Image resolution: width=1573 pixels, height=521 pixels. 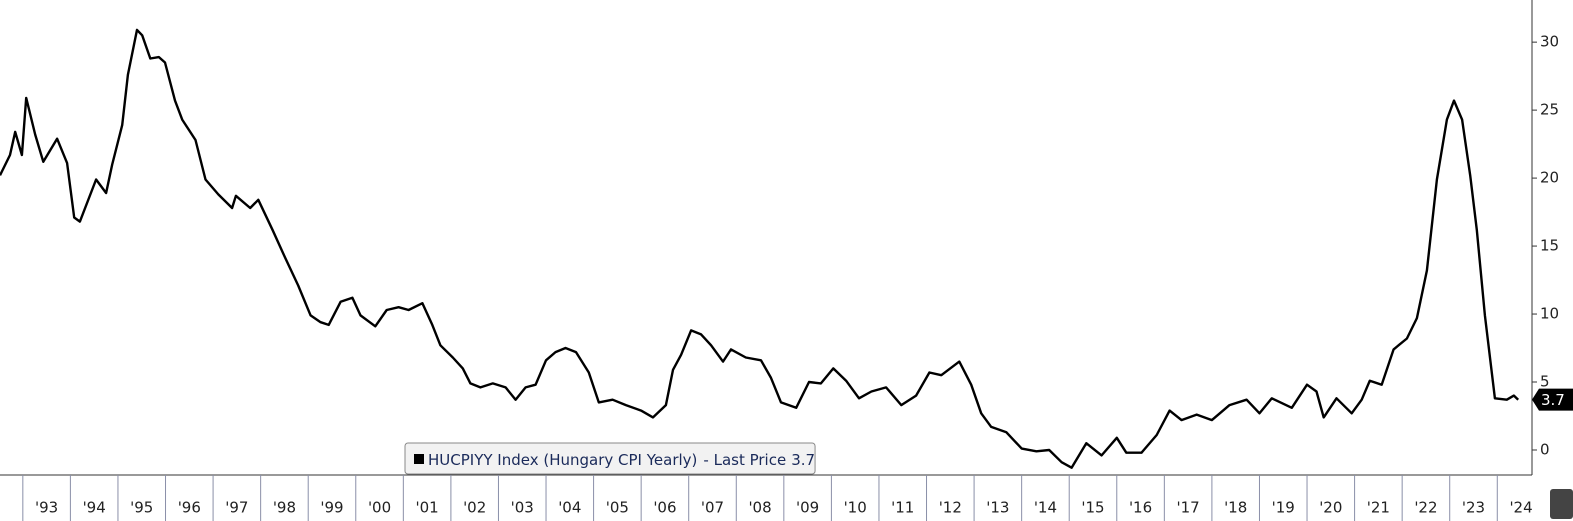 What do you see at coordinates (902, 508) in the screenshot?
I see `x-tick-label: '11` at bounding box center [902, 508].